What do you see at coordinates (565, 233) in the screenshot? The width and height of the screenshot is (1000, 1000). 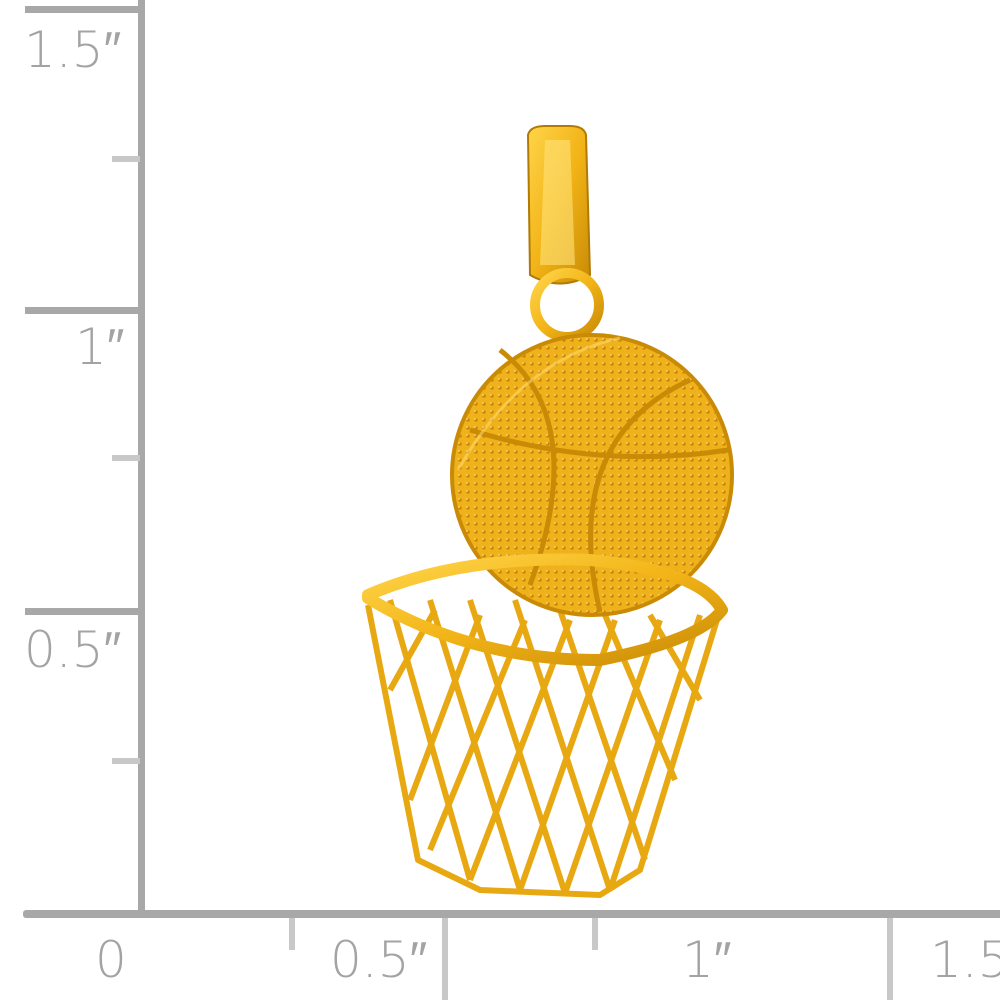 I see `bail` at bounding box center [565, 233].